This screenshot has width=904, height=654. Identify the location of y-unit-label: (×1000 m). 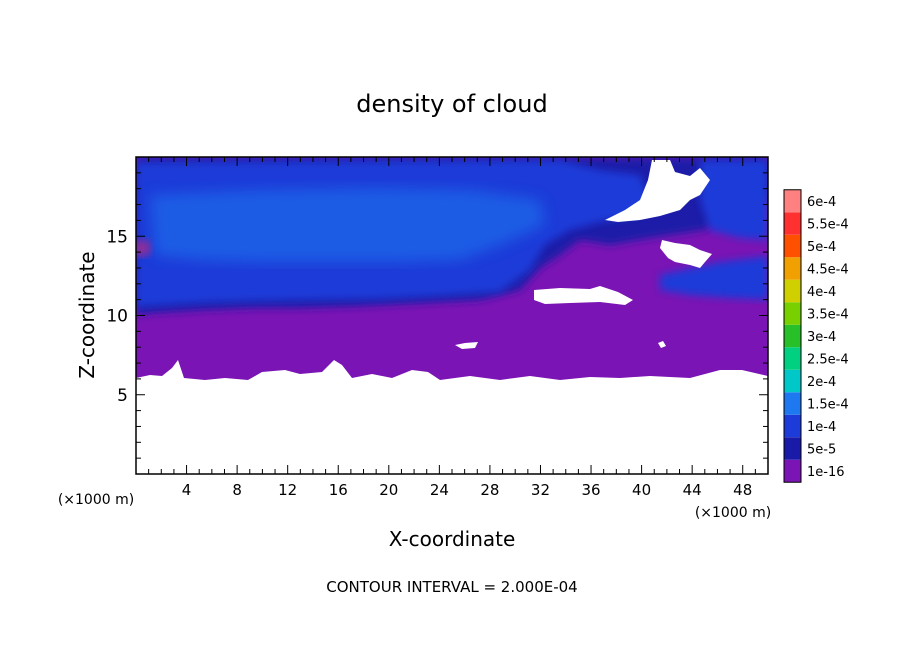
(96, 500).